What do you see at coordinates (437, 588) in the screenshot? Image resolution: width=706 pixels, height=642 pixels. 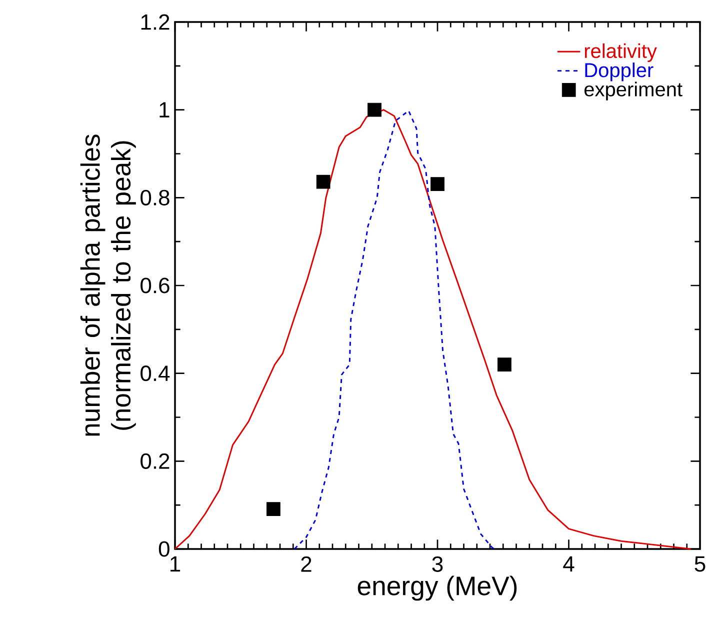 I see `x-axis-title: energy (MeV)` at bounding box center [437, 588].